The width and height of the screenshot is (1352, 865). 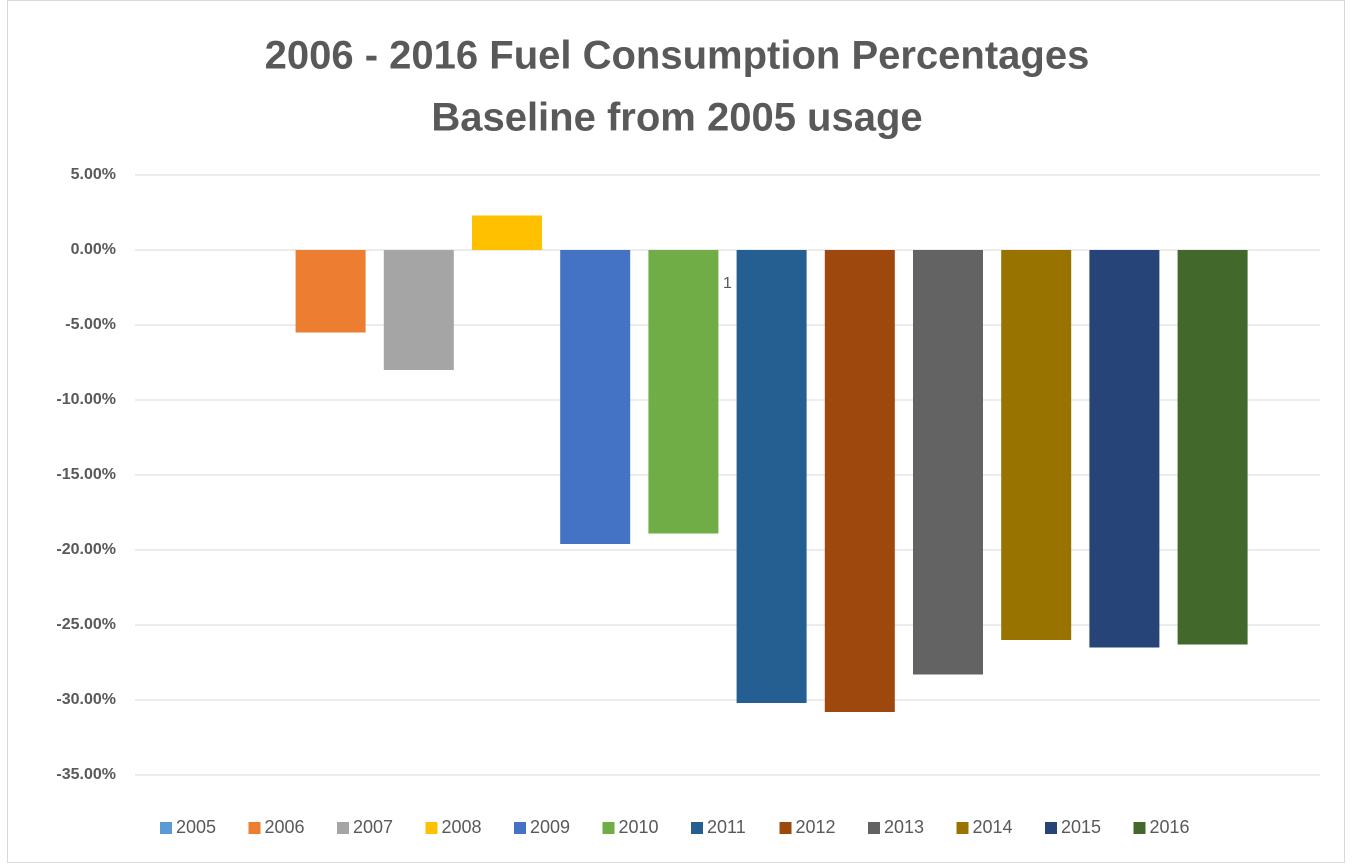 I want to click on legend-label: 2016, so click(x=1170, y=827).